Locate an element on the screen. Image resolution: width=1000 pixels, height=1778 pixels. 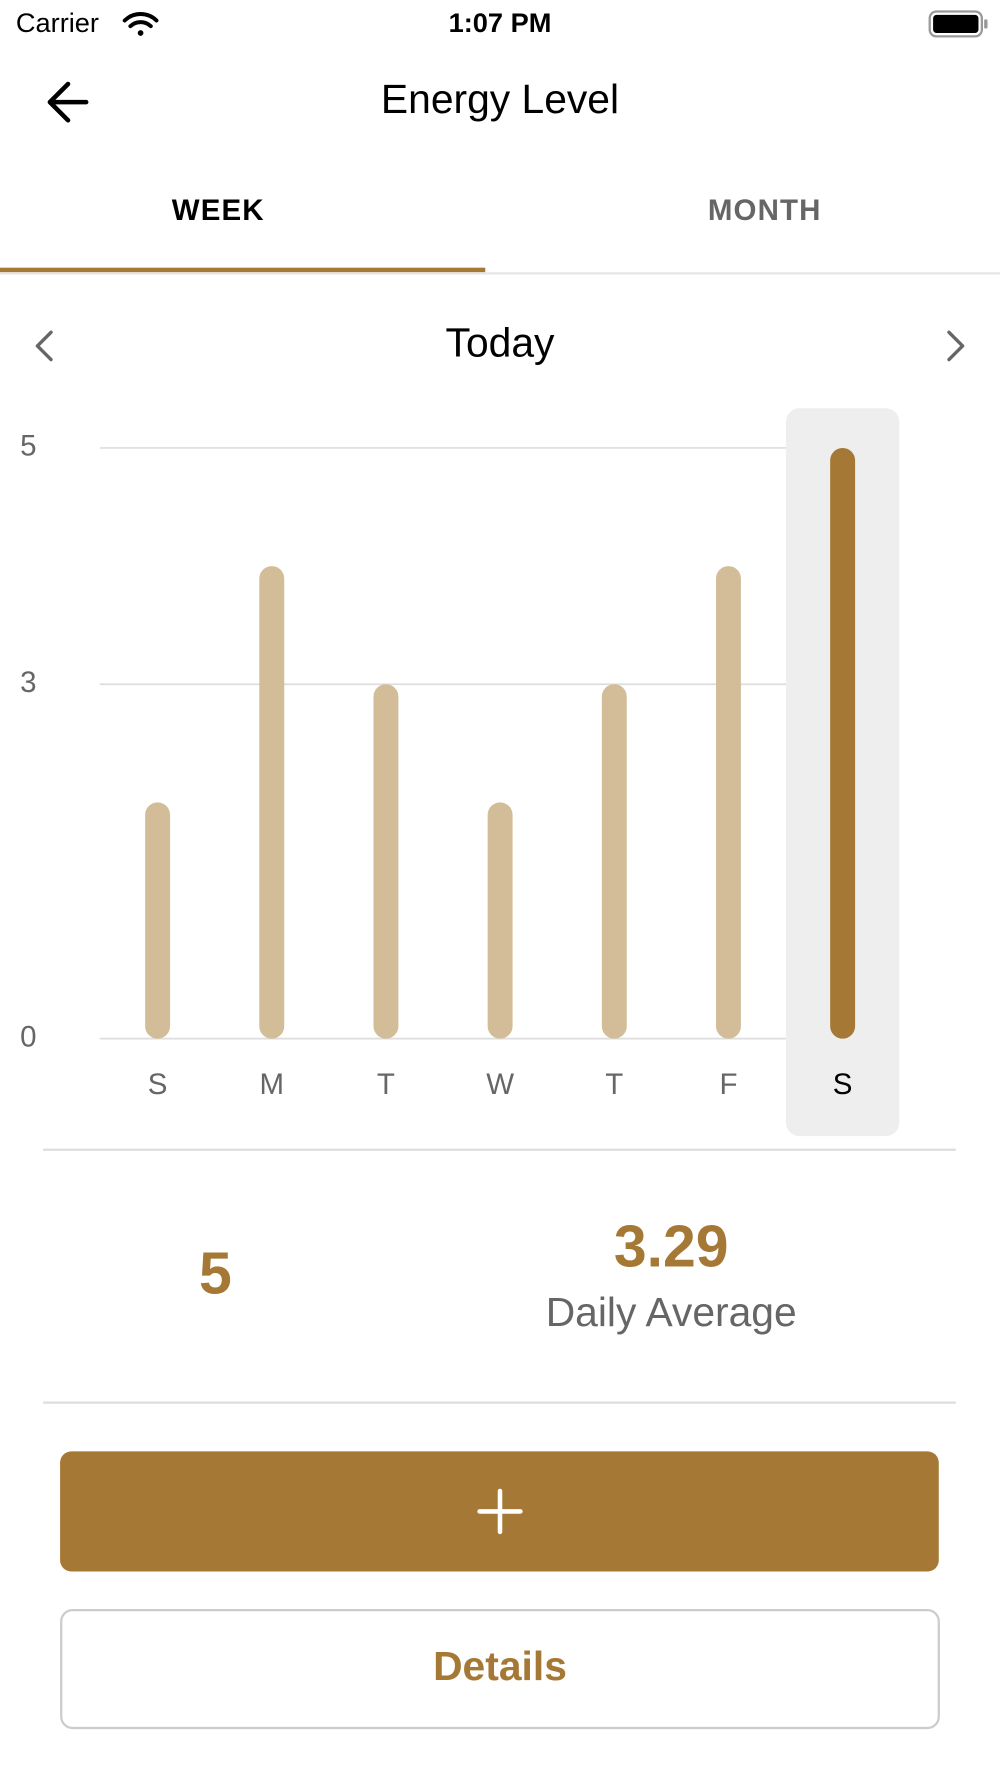
details-button: Details is located at coordinates (500, 1669).